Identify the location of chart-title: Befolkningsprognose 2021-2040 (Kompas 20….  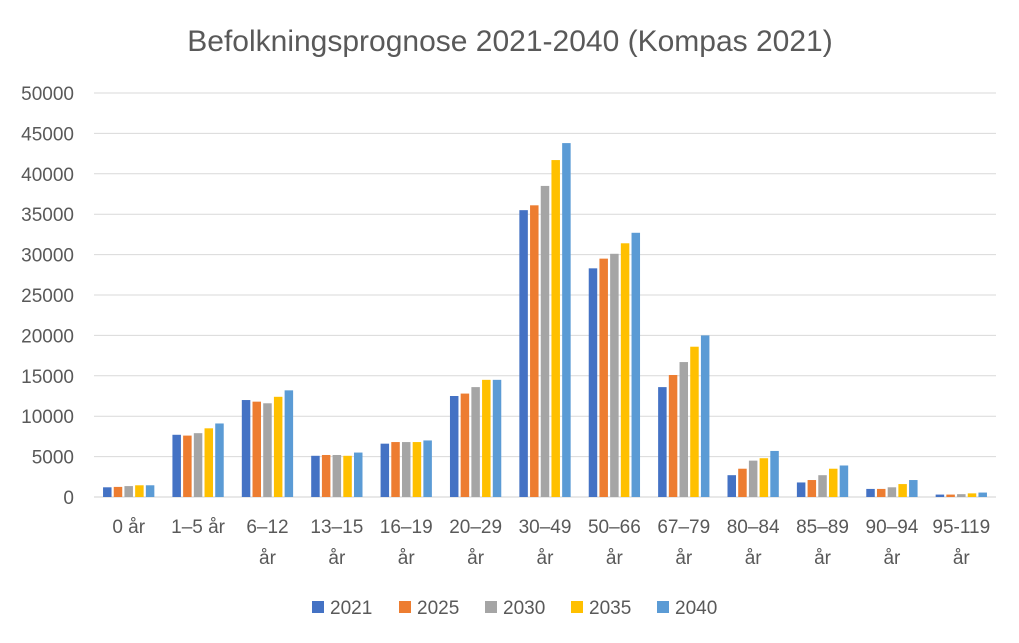
(509, 41).